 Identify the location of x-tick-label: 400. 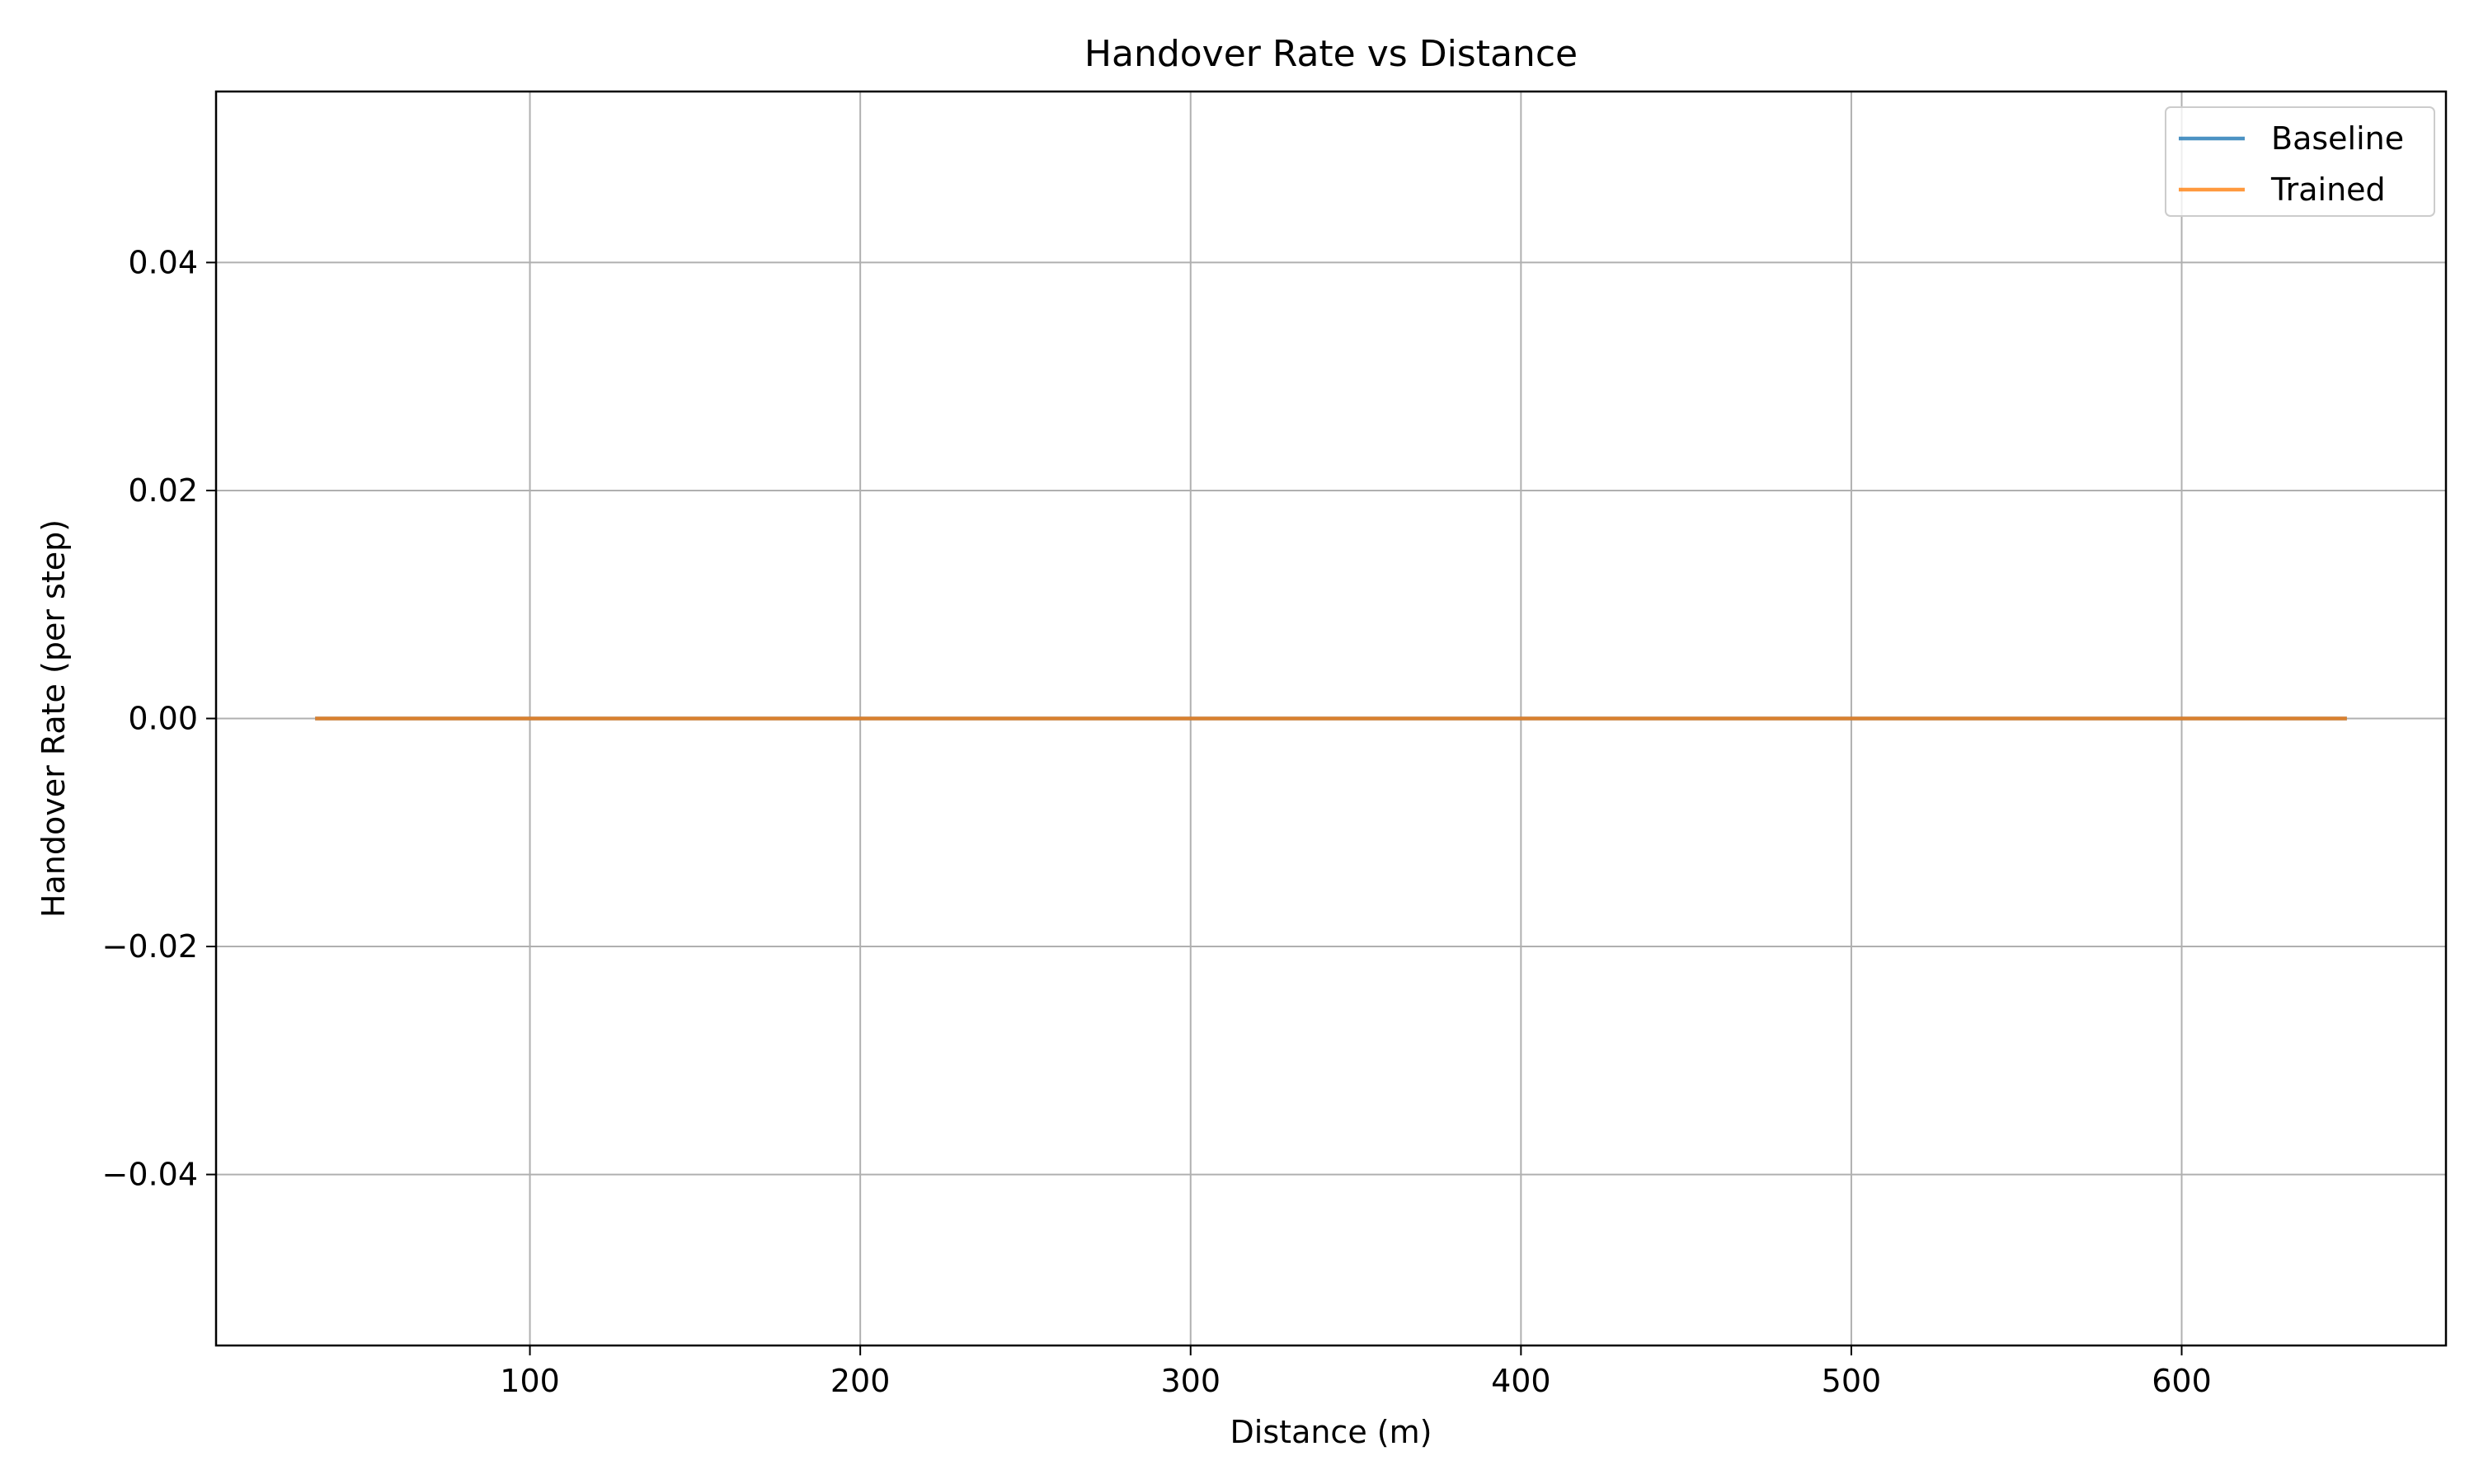
(1521, 1381).